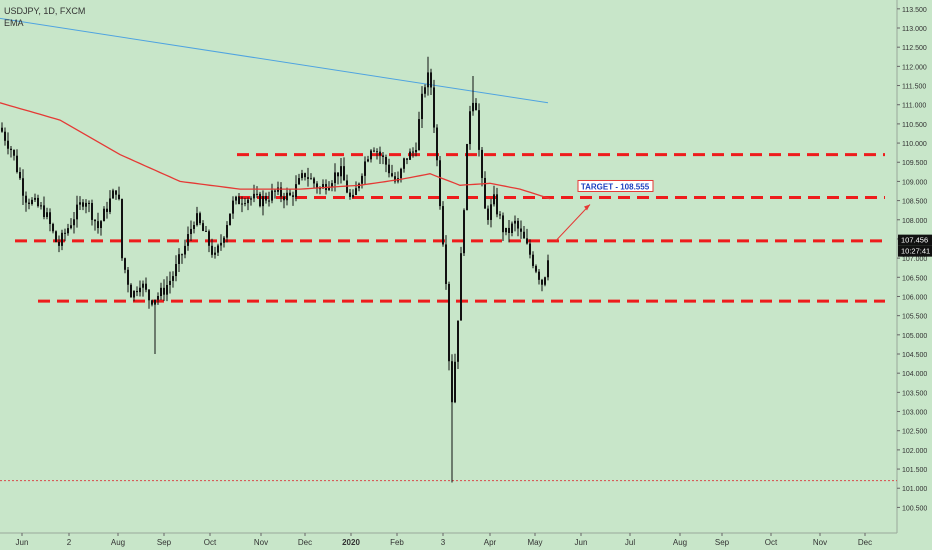 The width and height of the screenshot is (932, 550). What do you see at coordinates (274, 60) in the screenshot?
I see `trendline` at bounding box center [274, 60].